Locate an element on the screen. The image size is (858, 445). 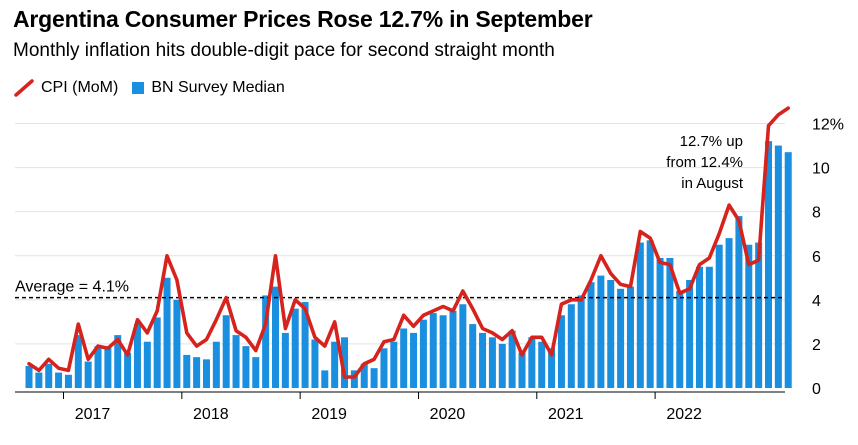
legend-item-survey: BN Survey Median is located at coordinates (208, 88).